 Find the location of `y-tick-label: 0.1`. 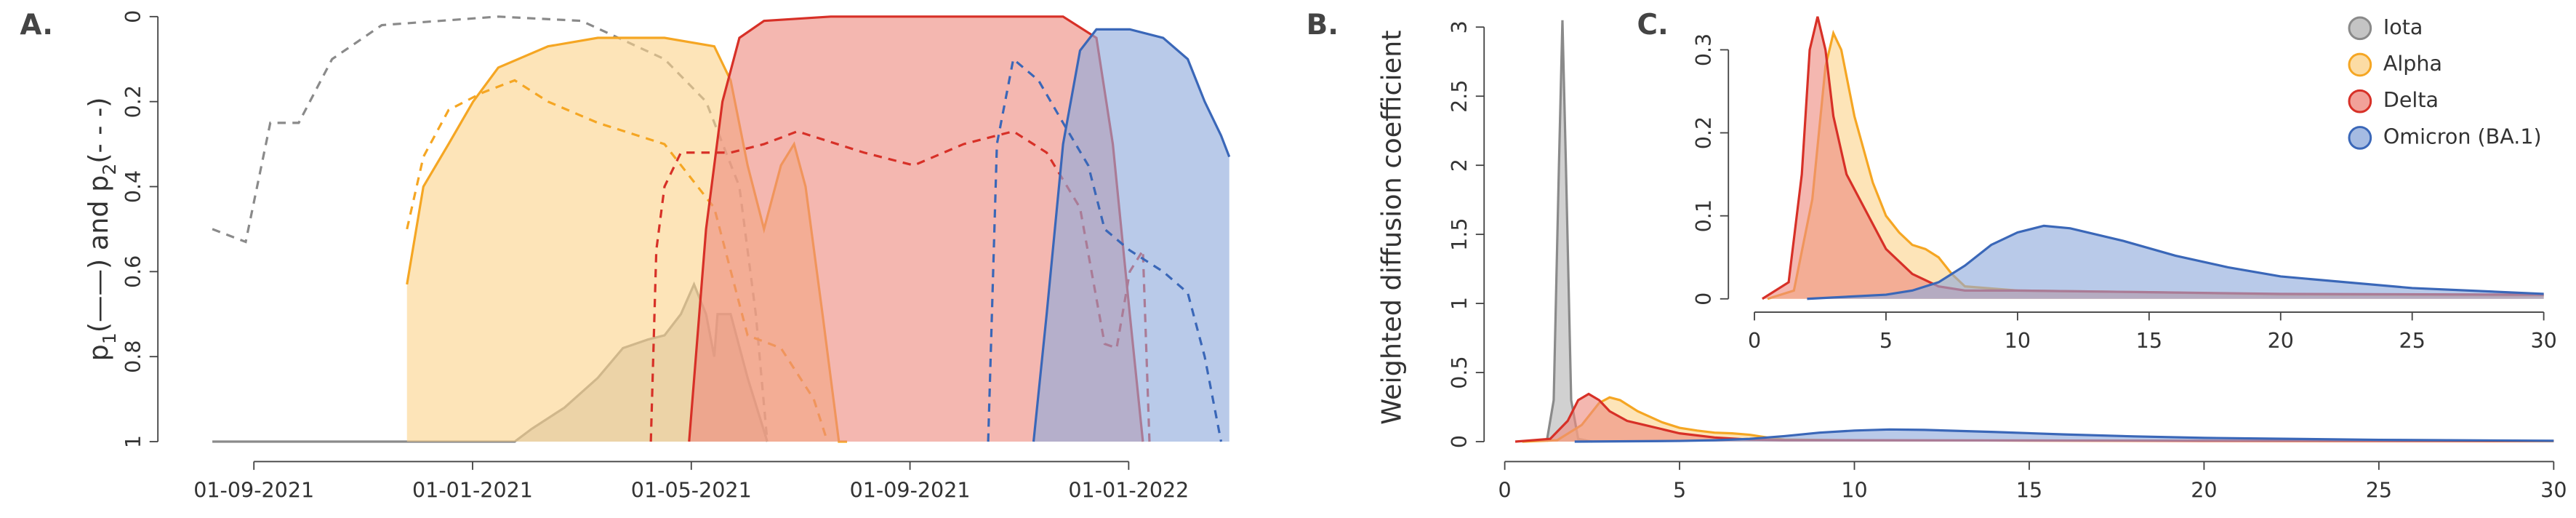

y-tick-label: 0.1 is located at coordinates (1704, 215).